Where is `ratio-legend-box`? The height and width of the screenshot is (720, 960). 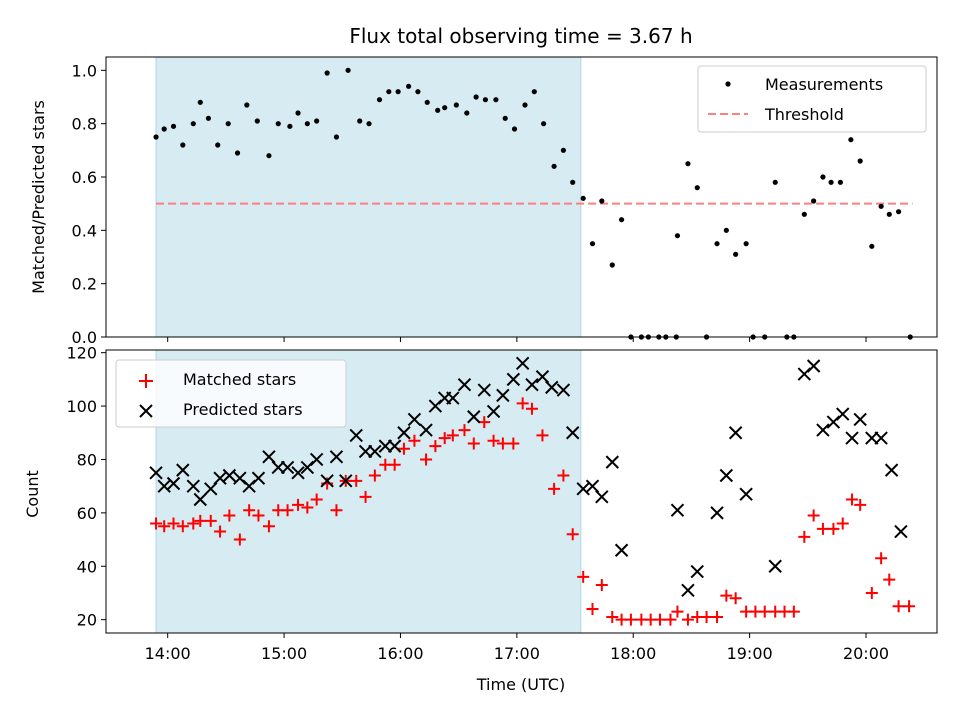
ratio-legend-box is located at coordinates (812, 99).